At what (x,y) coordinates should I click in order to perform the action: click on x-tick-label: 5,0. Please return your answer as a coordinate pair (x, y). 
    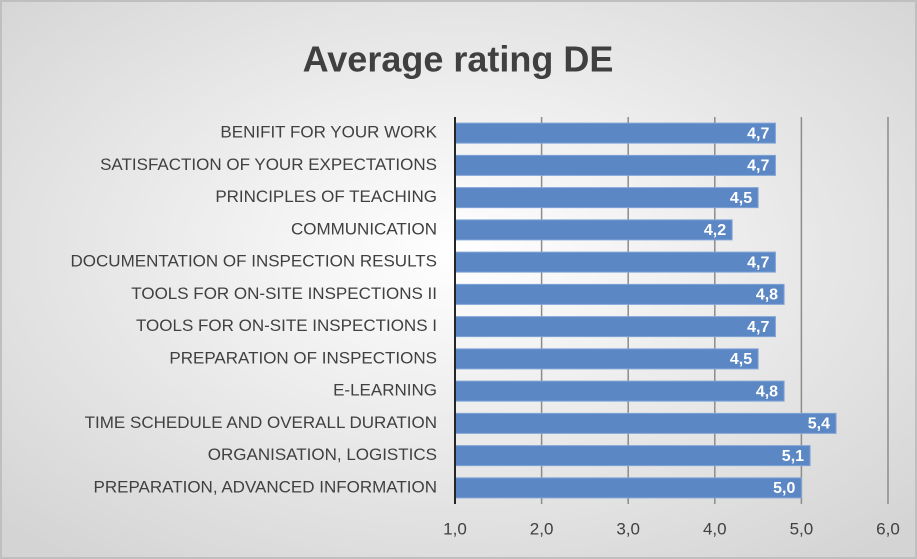
    Looking at the image, I should click on (802, 528).